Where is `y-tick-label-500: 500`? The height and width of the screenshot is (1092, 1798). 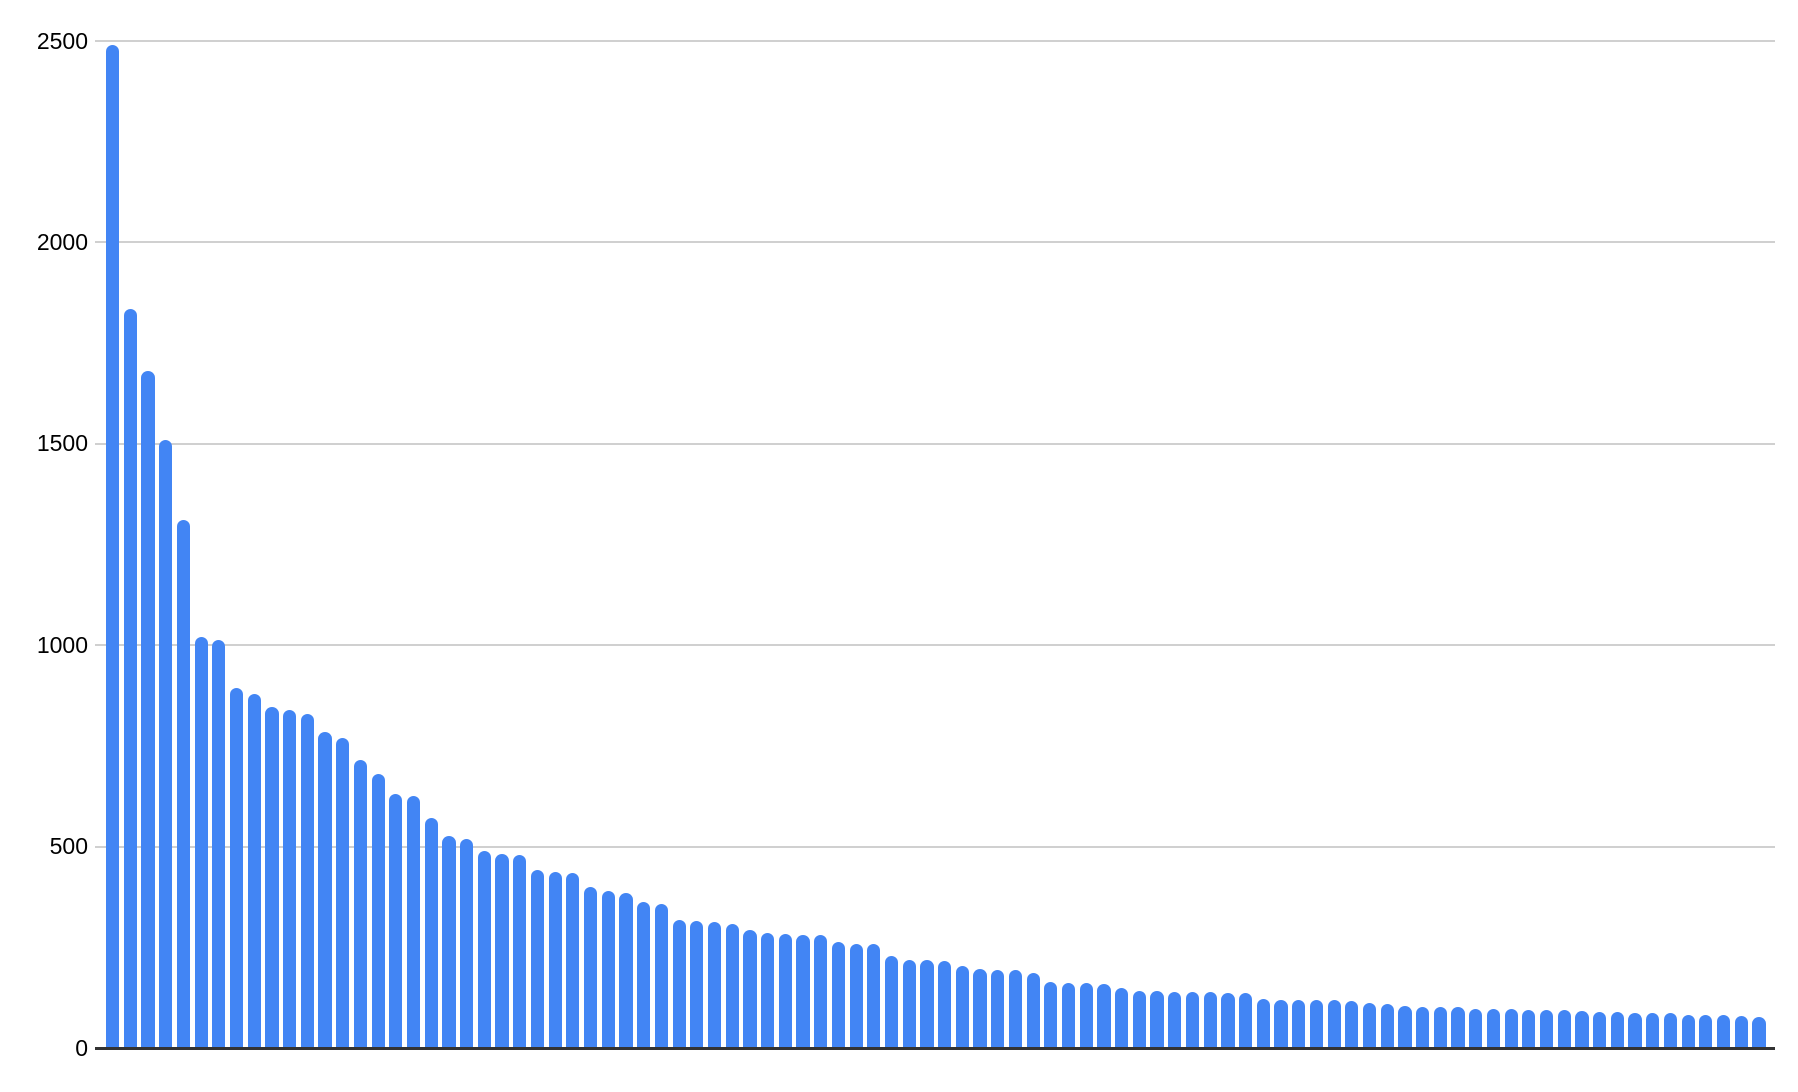 y-tick-label-500: 500 is located at coordinates (68, 846).